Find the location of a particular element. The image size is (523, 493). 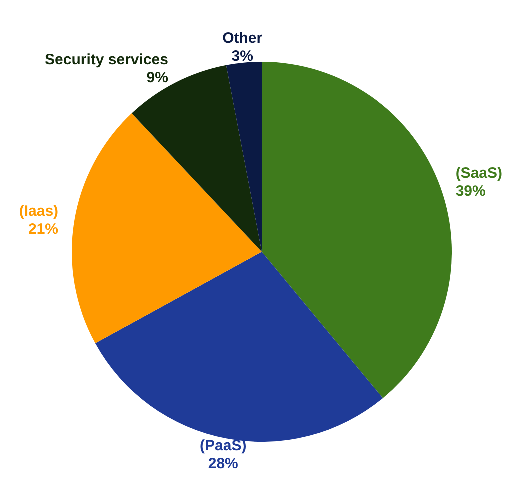

slice-label: Security services is located at coordinates (106, 59).